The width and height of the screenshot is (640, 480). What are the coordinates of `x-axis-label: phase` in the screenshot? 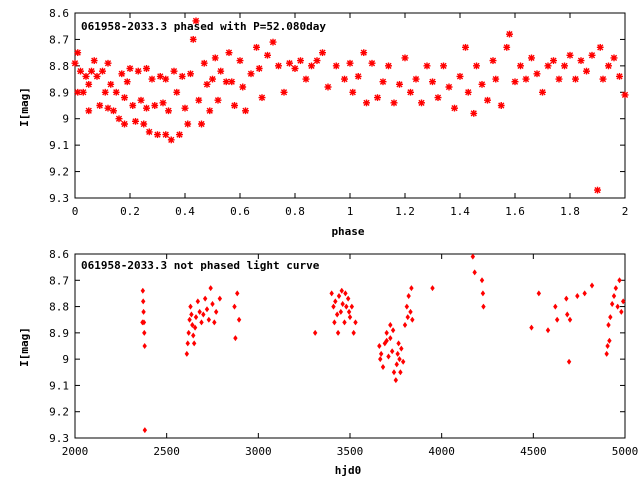 It's located at (347, 231).